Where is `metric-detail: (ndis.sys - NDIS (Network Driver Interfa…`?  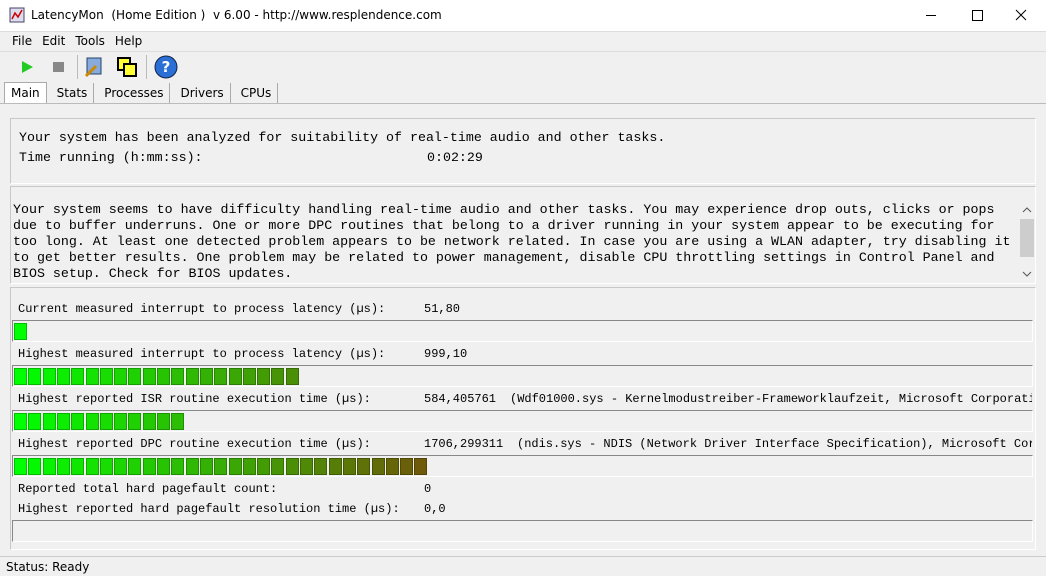
metric-detail: (ndis.sys - NDIS (Network Driver Interfa… is located at coordinates (774, 444).